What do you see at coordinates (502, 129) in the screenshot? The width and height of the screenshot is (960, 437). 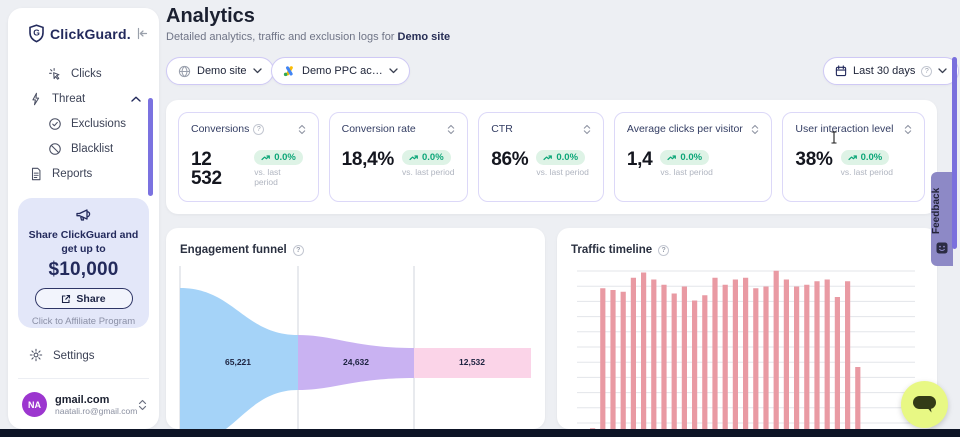 I see `stat-label: CTR` at bounding box center [502, 129].